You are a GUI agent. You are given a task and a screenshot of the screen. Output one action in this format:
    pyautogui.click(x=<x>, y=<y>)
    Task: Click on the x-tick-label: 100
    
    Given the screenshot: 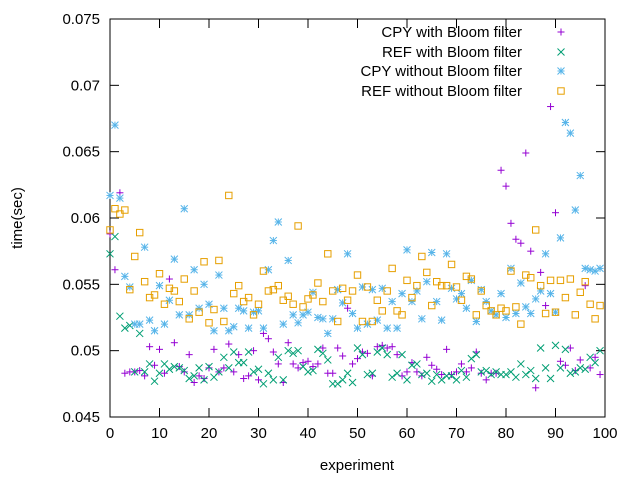 What is the action you would take?
    pyautogui.click(x=604, y=433)
    